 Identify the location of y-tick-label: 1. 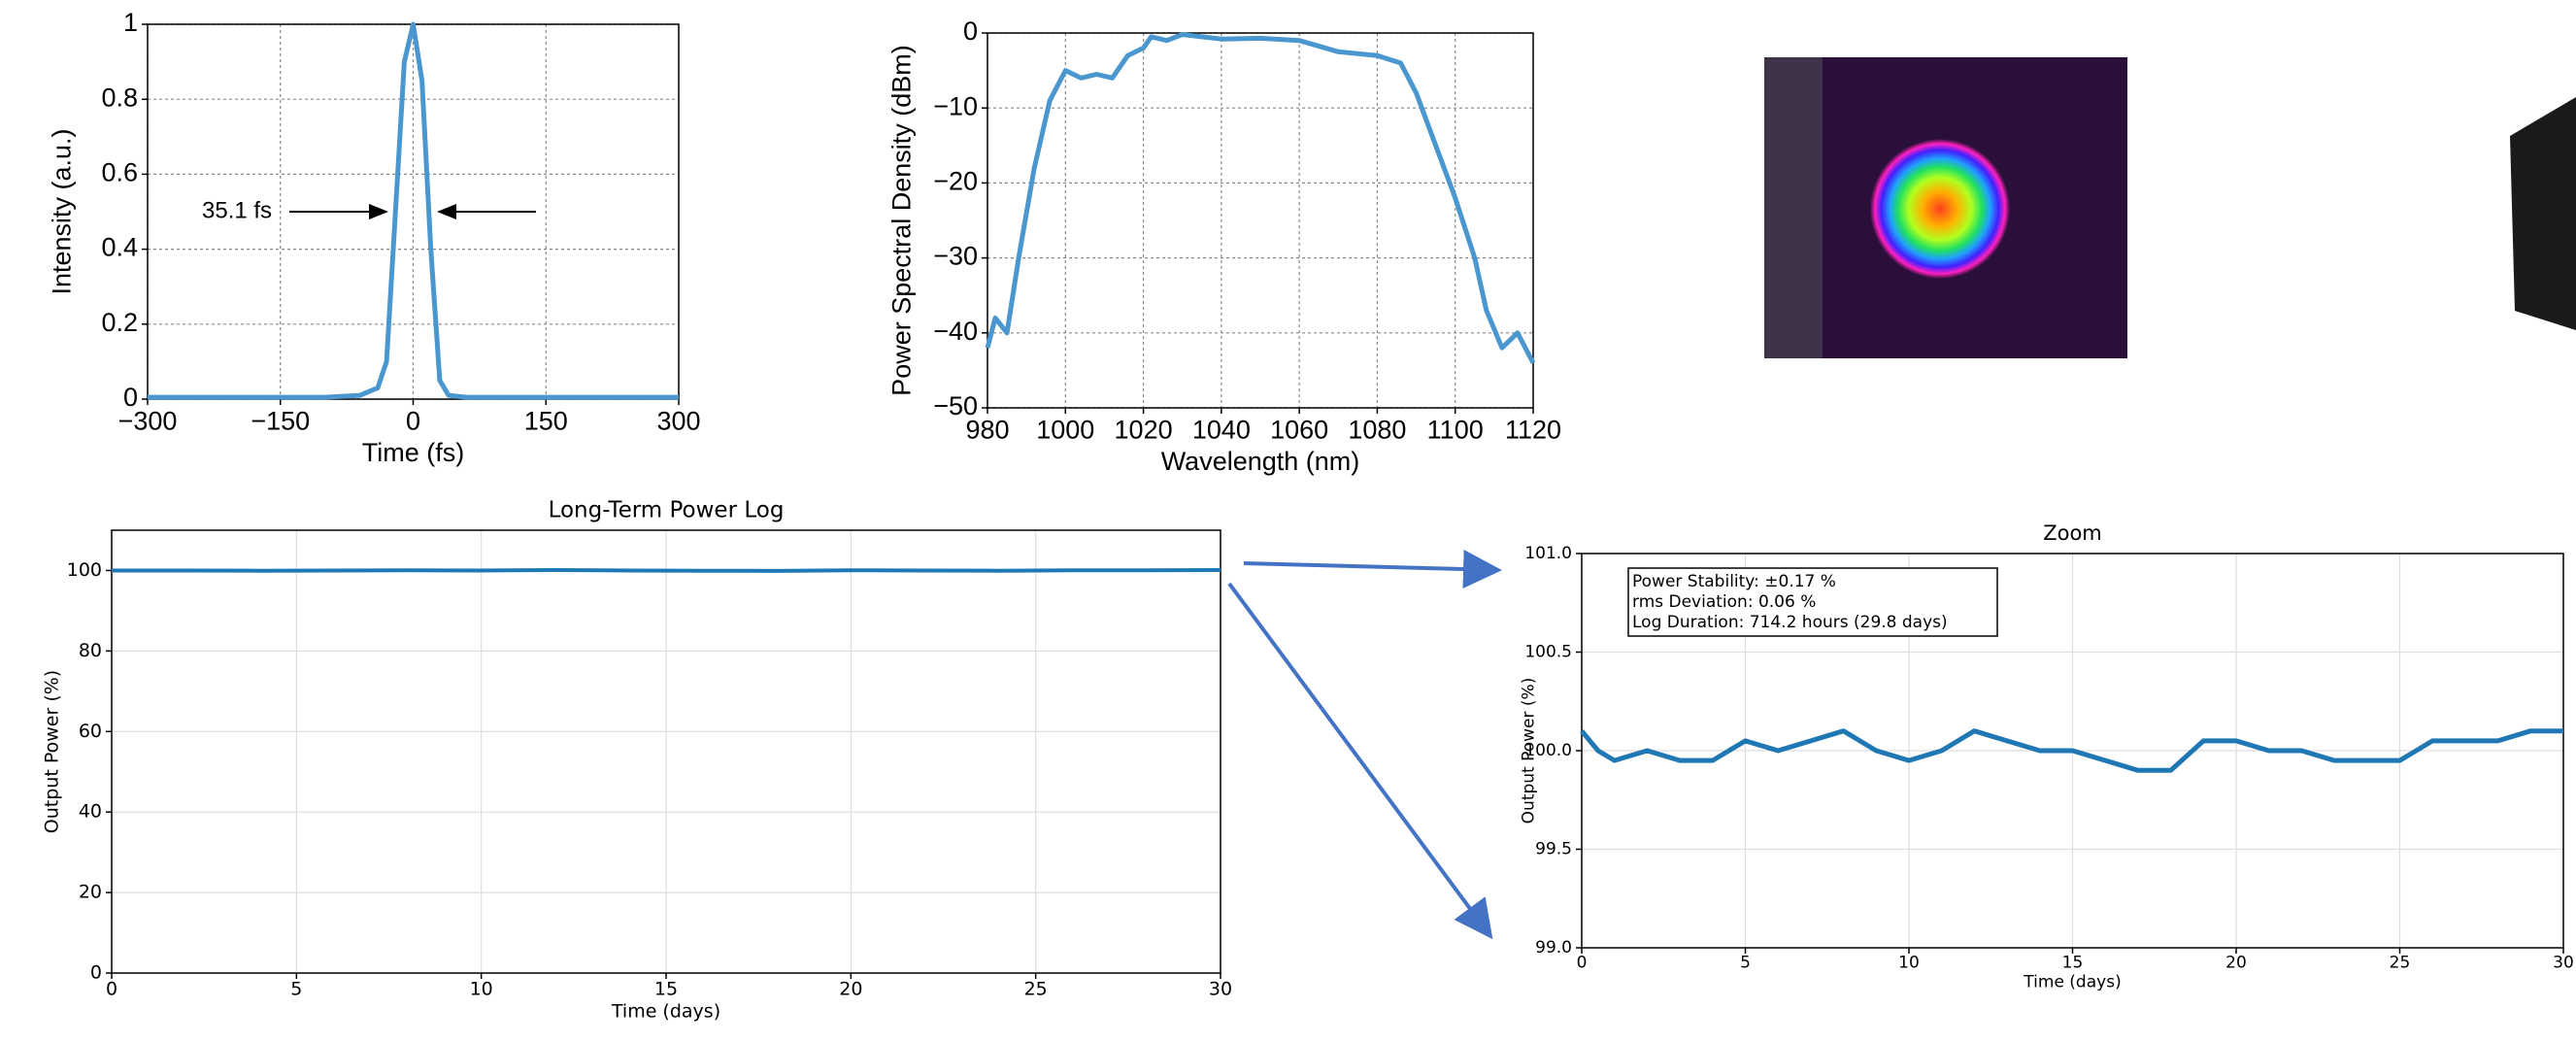
(130, 23).